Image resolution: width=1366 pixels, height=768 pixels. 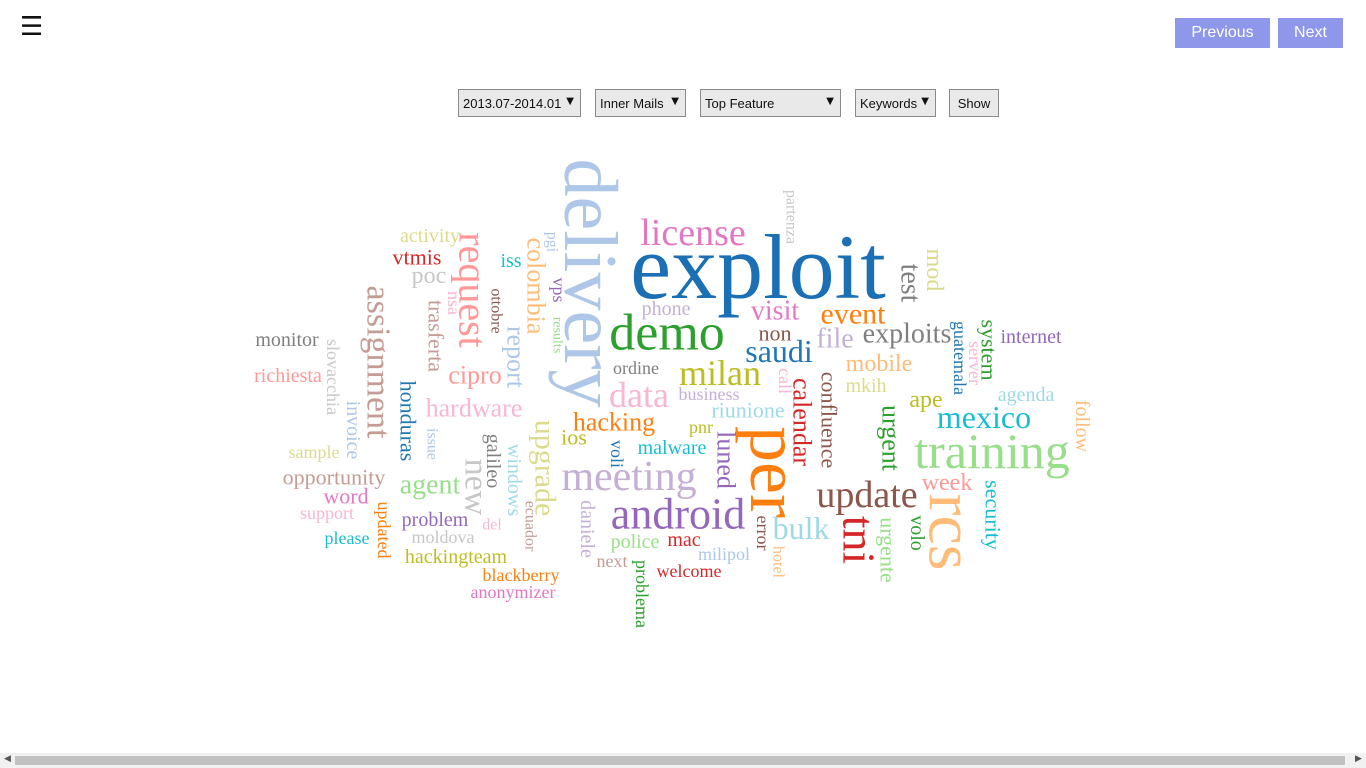 What do you see at coordinates (617, 454) in the screenshot?
I see `word-voli: voli` at bounding box center [617, 454].